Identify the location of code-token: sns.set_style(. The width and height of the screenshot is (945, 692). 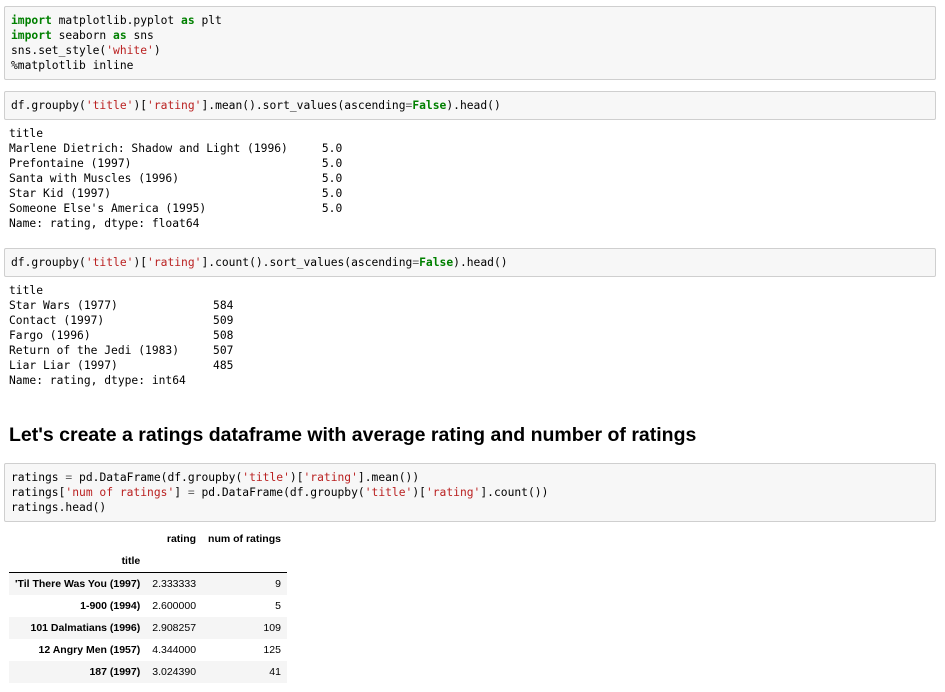
(59, 50).